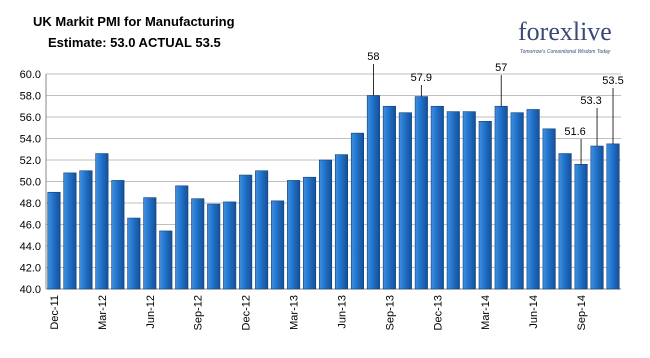 Image resolution: width=650 pixels, height=358 pixels. Describe the element at coordinates (55, 312) in the screenshot. I see `x-tick-label: Dec-11` at that location.